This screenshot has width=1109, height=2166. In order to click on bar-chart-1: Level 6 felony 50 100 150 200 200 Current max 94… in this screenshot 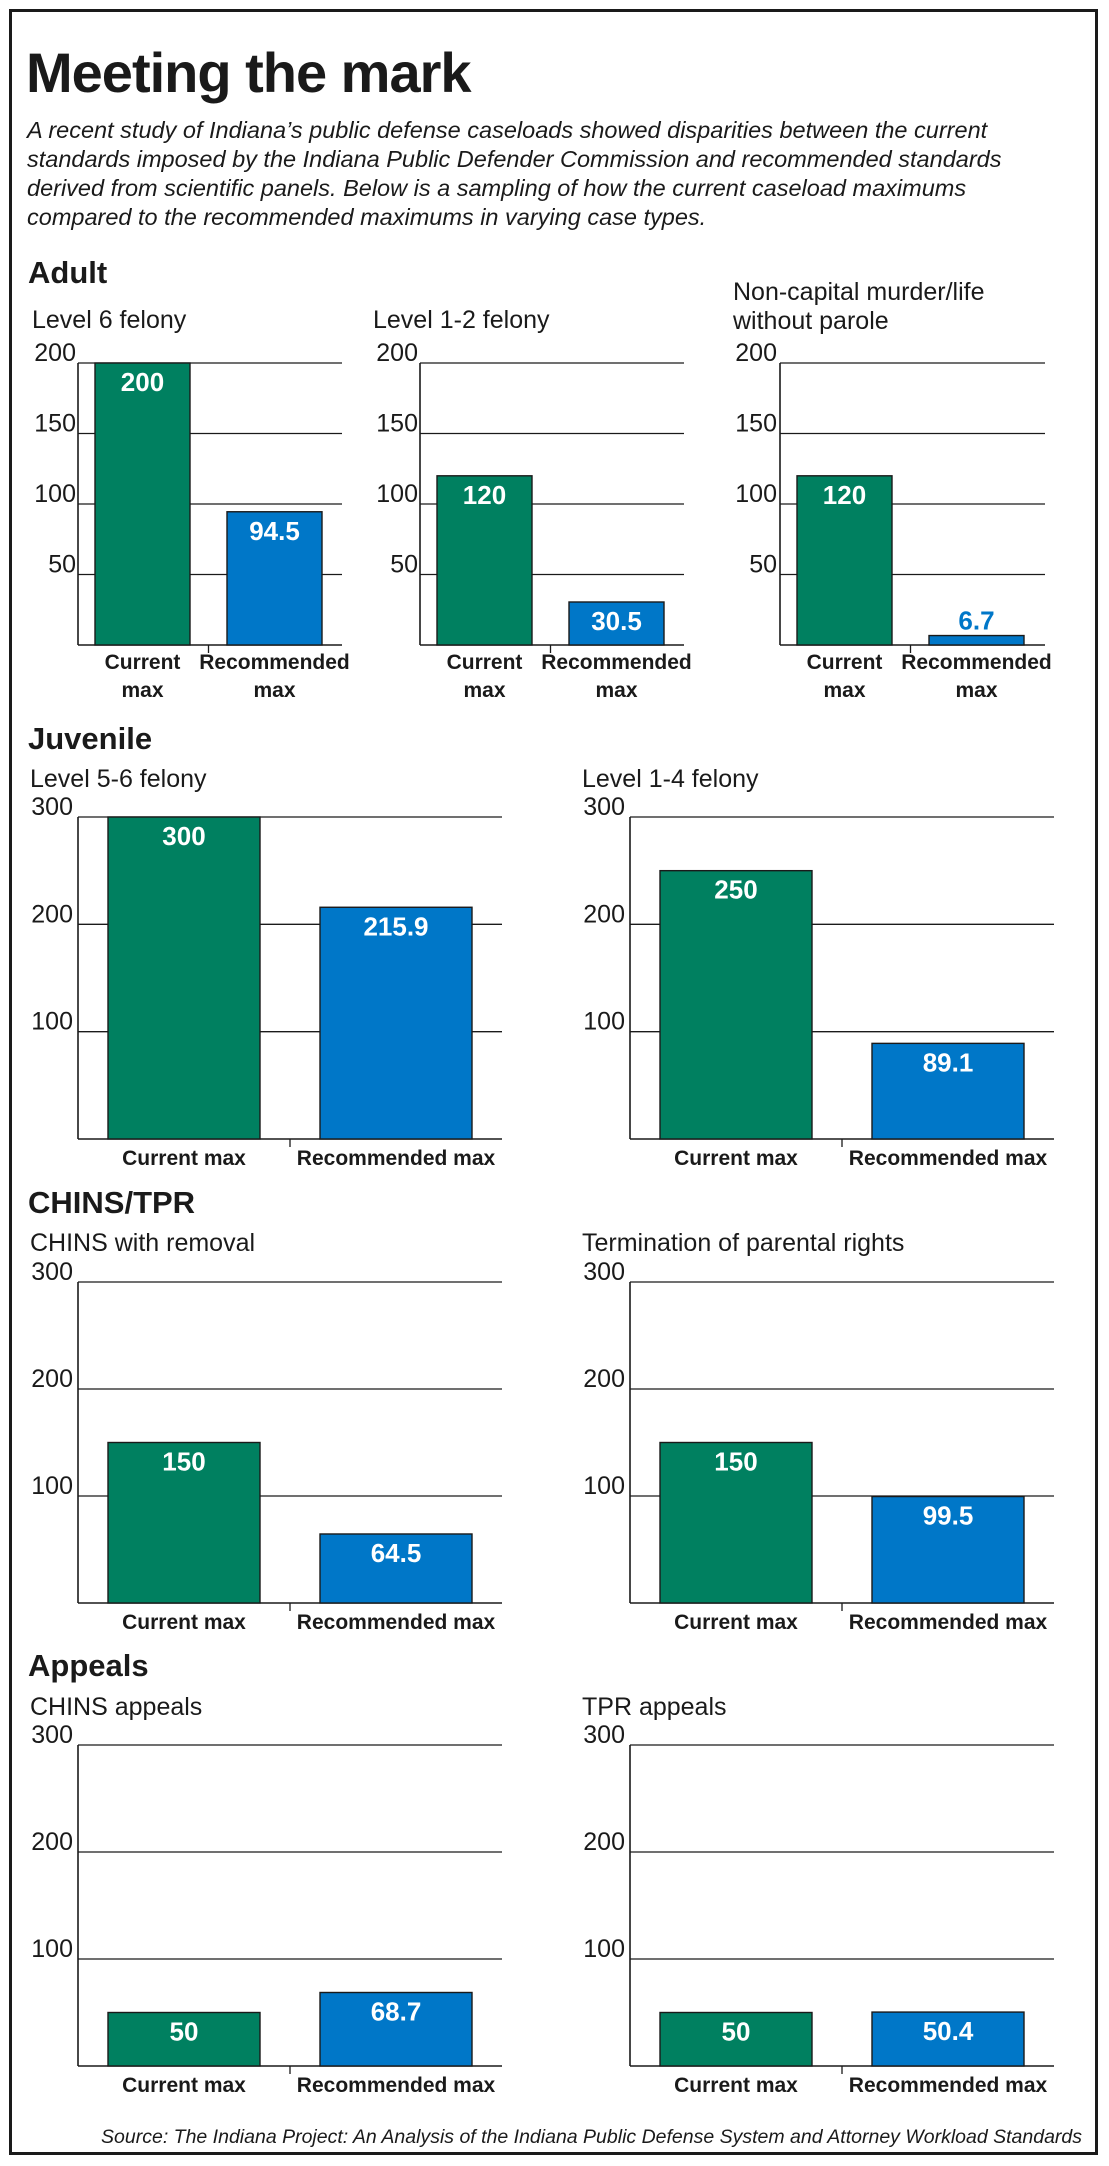, I will do `click(191, 504)`.